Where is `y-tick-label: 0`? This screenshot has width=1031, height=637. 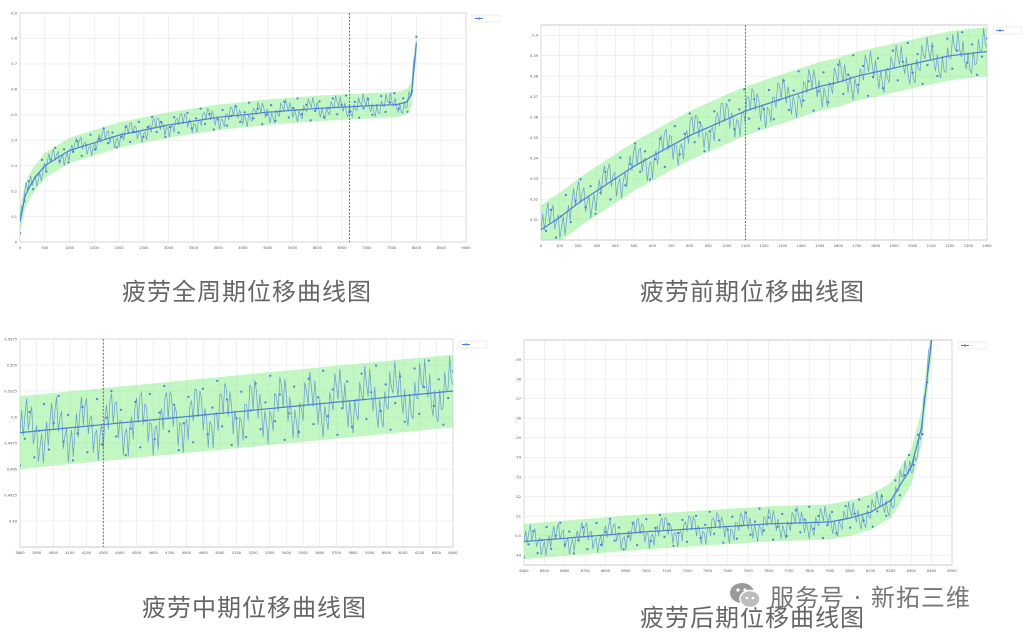
y-tick-label: 0 is located at coordinates (16, 242).